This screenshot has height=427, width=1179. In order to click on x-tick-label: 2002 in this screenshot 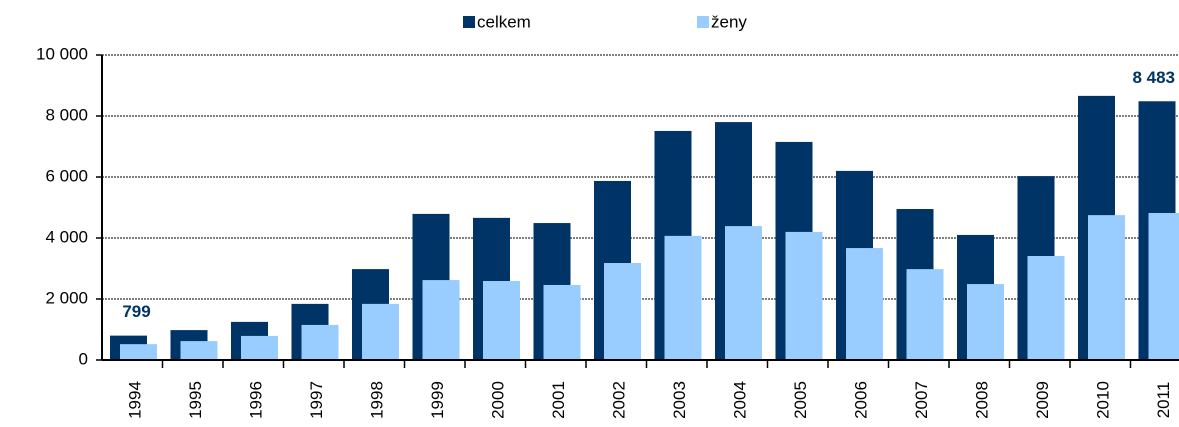, I will do `click(619, 400)`.